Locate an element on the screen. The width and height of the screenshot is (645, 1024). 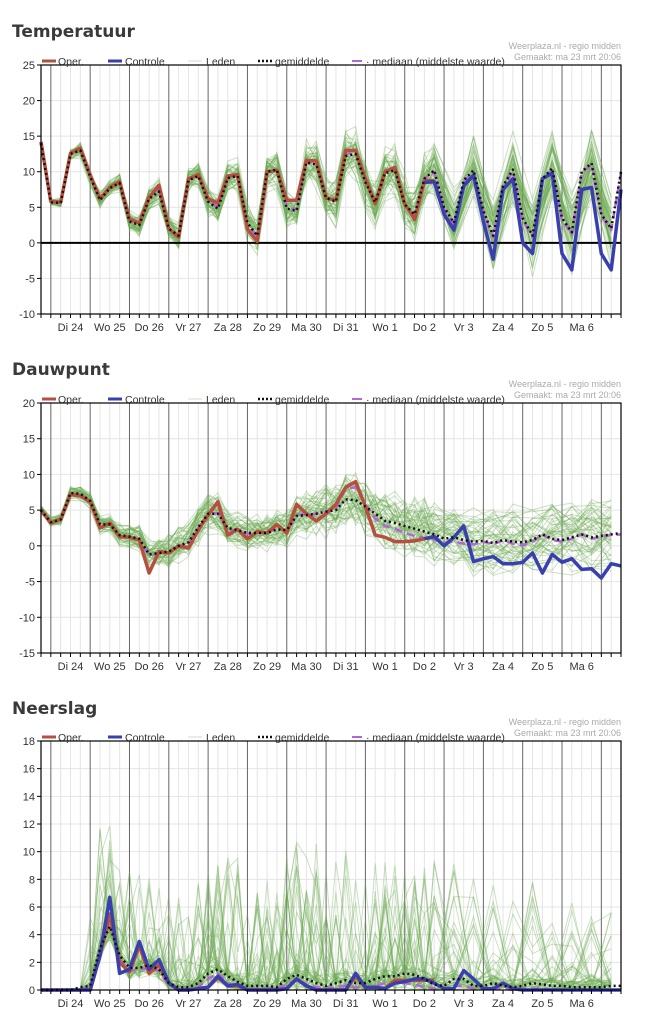
x-day-label: Zo 29 is located at coordinates (267, 1004).